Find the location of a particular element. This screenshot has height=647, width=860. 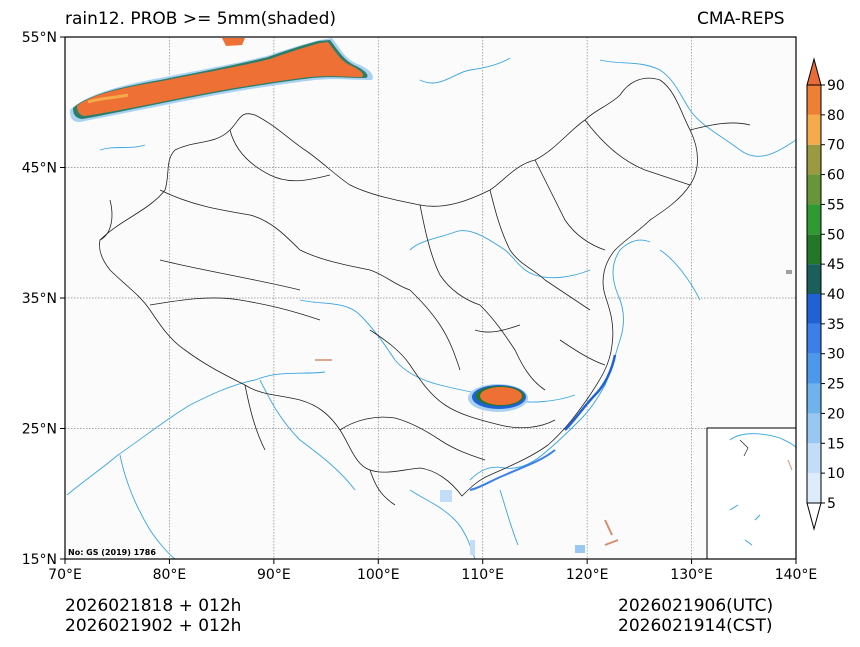

footer-right: 2026021906(UTC) 2026021914(CST) is located at coordinates (695, 616).